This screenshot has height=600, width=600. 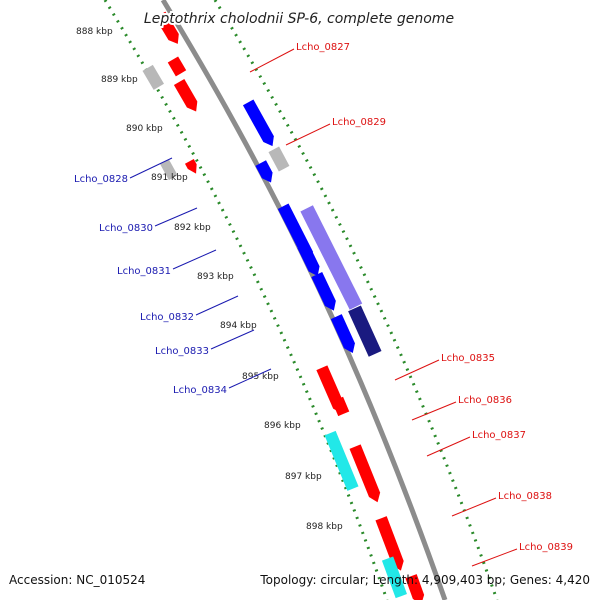 I want to click on kbp-tick-label: 897 kbp, so click(x=303, y=477).